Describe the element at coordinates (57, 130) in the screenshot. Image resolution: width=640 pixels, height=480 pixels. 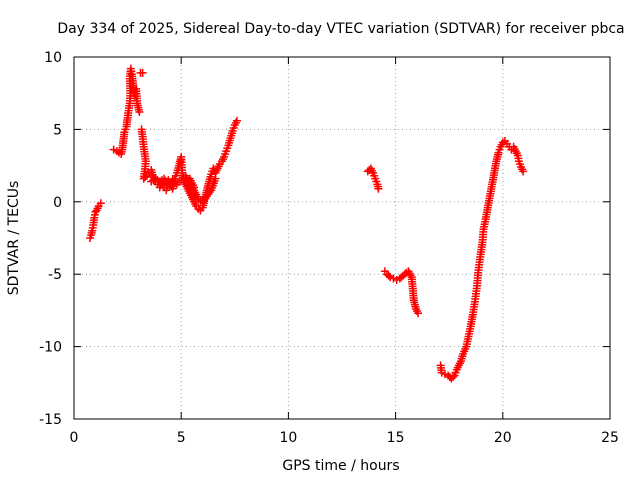
I see `y-tick-label: 5` at that location.